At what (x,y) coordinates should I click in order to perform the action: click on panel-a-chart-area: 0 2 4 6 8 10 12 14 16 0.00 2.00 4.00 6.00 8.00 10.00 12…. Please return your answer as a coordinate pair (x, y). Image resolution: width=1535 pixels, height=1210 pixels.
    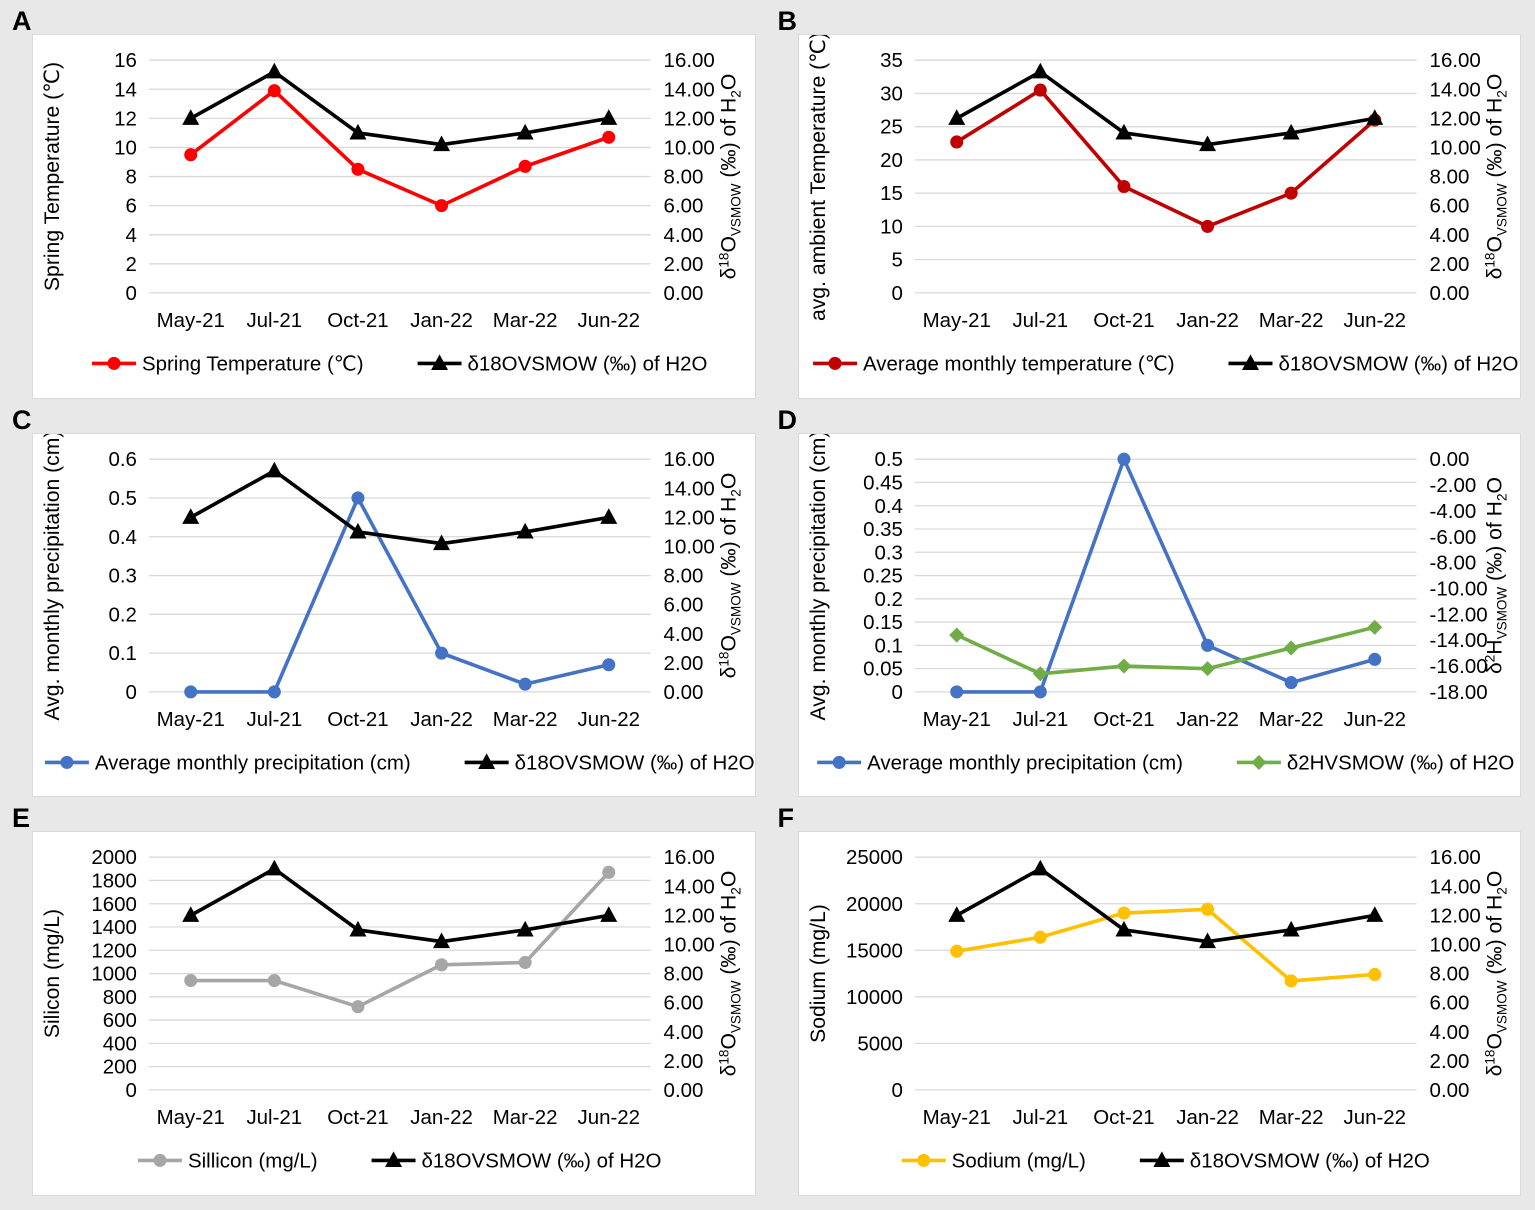
    Looking at the image, I should click on (394, 216).